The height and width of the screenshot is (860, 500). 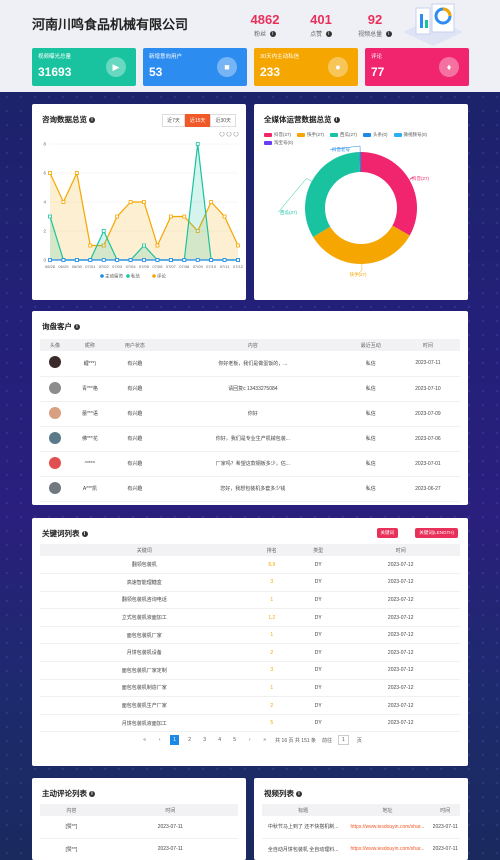 What do you see at coordinates (410, 135) in the screenshot?
I see `legend-item: 微视频号(0)` at bounding box center [410, 135].